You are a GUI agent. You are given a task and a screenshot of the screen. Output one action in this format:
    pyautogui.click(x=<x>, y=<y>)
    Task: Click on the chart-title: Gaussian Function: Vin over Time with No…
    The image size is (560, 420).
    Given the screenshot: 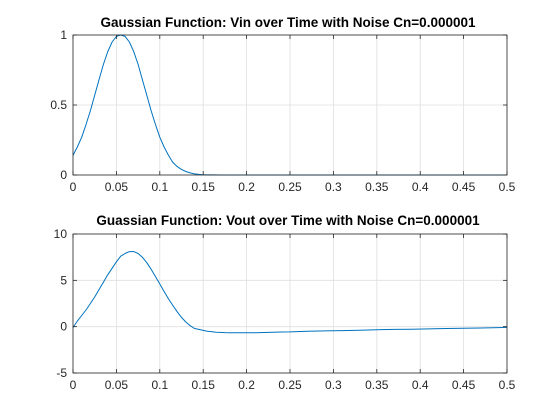 What is the action you would take?
    pyautogui.click(x=288, y=22)
    